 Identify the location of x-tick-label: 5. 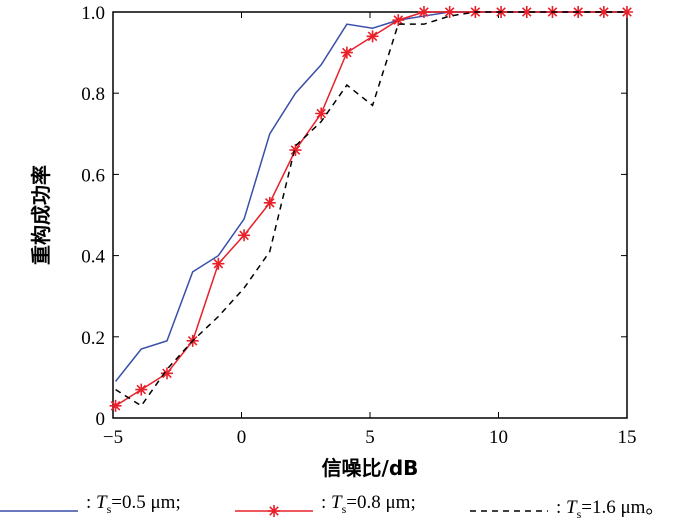
(370, 437).